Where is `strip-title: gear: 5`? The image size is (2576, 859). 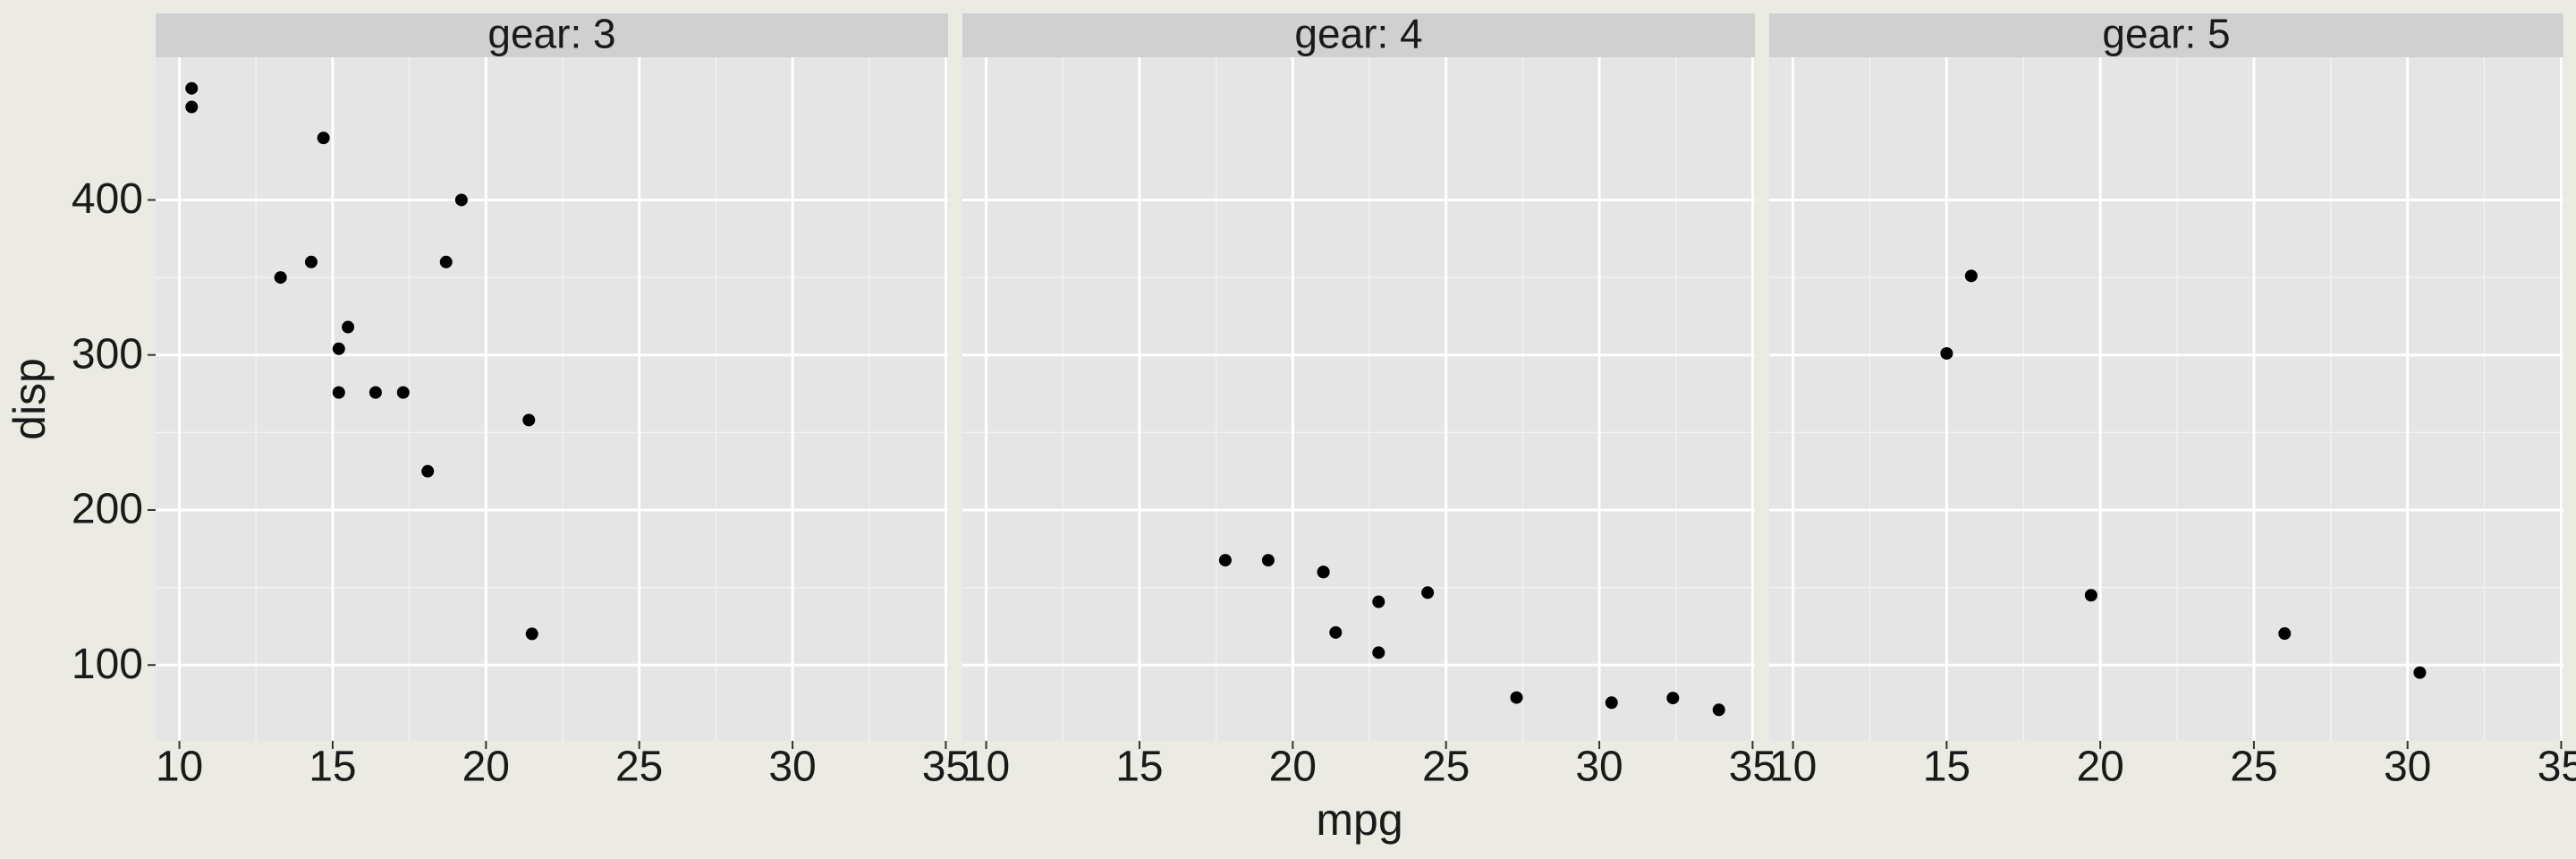
strip-title: gear: 5 is located at coordinates (2166, 34).